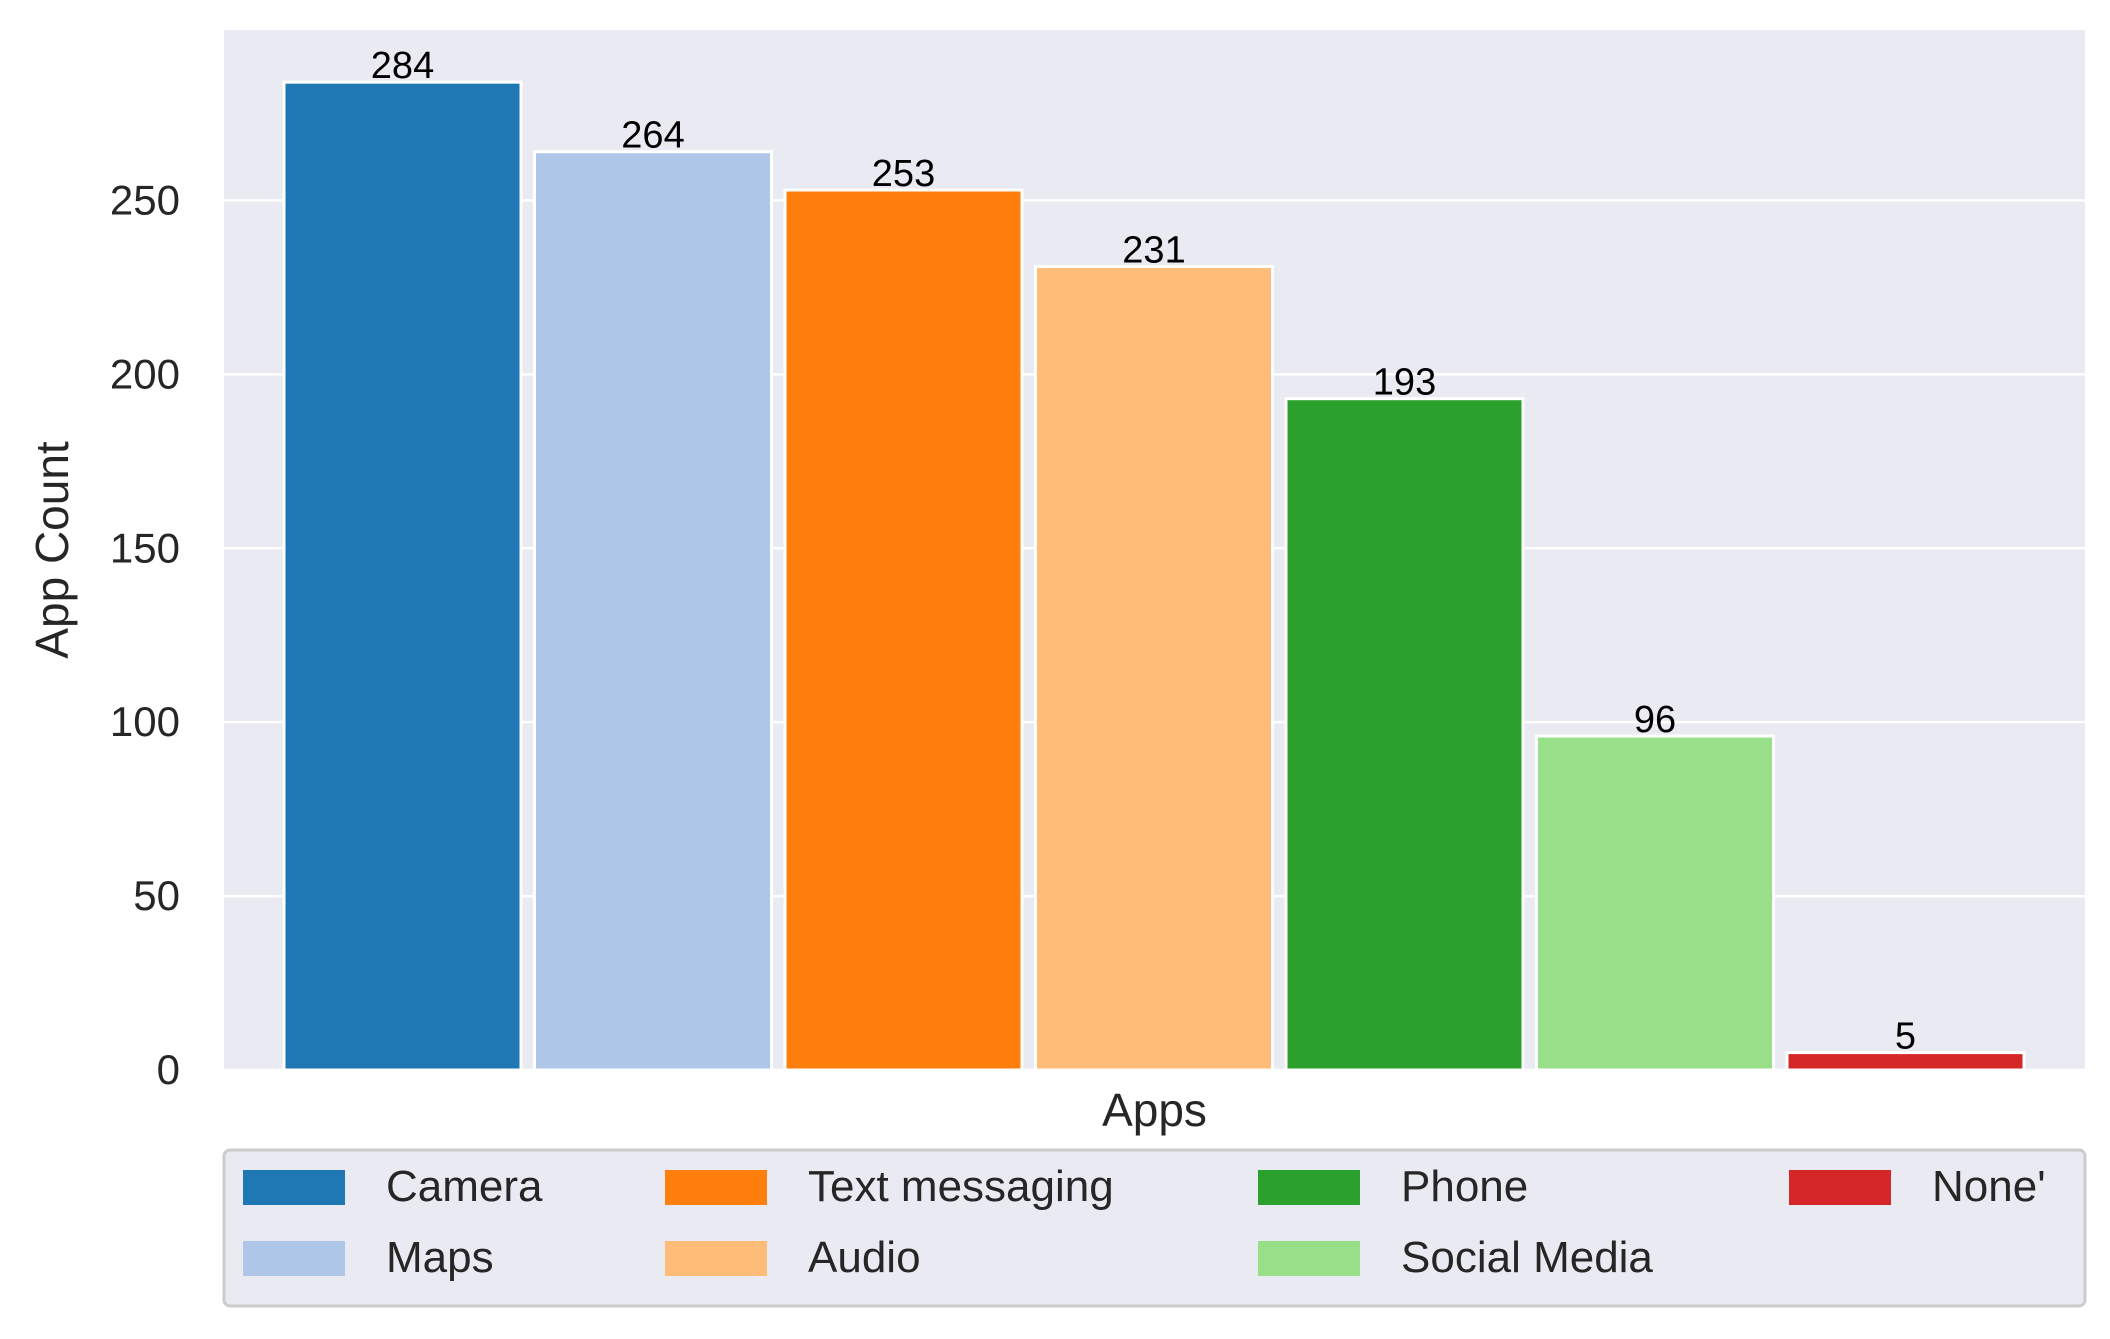 The image size is (2110, 1339). What do you see at coordinates (440, 1257) in the screenshot?
I see `legend-label: Maps` at bounding box center [440, 1257].